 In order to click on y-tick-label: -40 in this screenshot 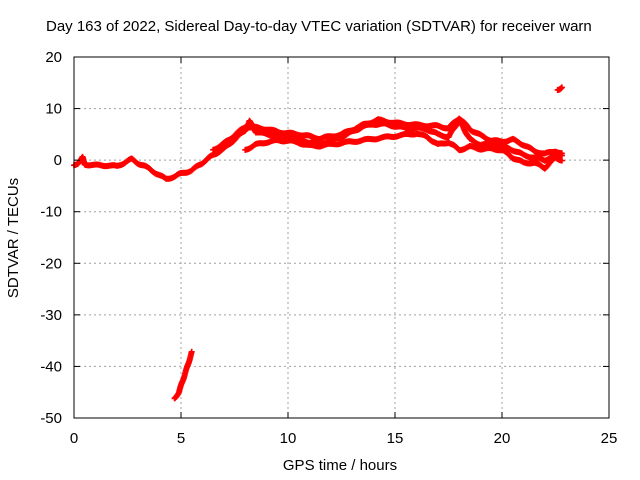, I will do `click(51, 366)`.